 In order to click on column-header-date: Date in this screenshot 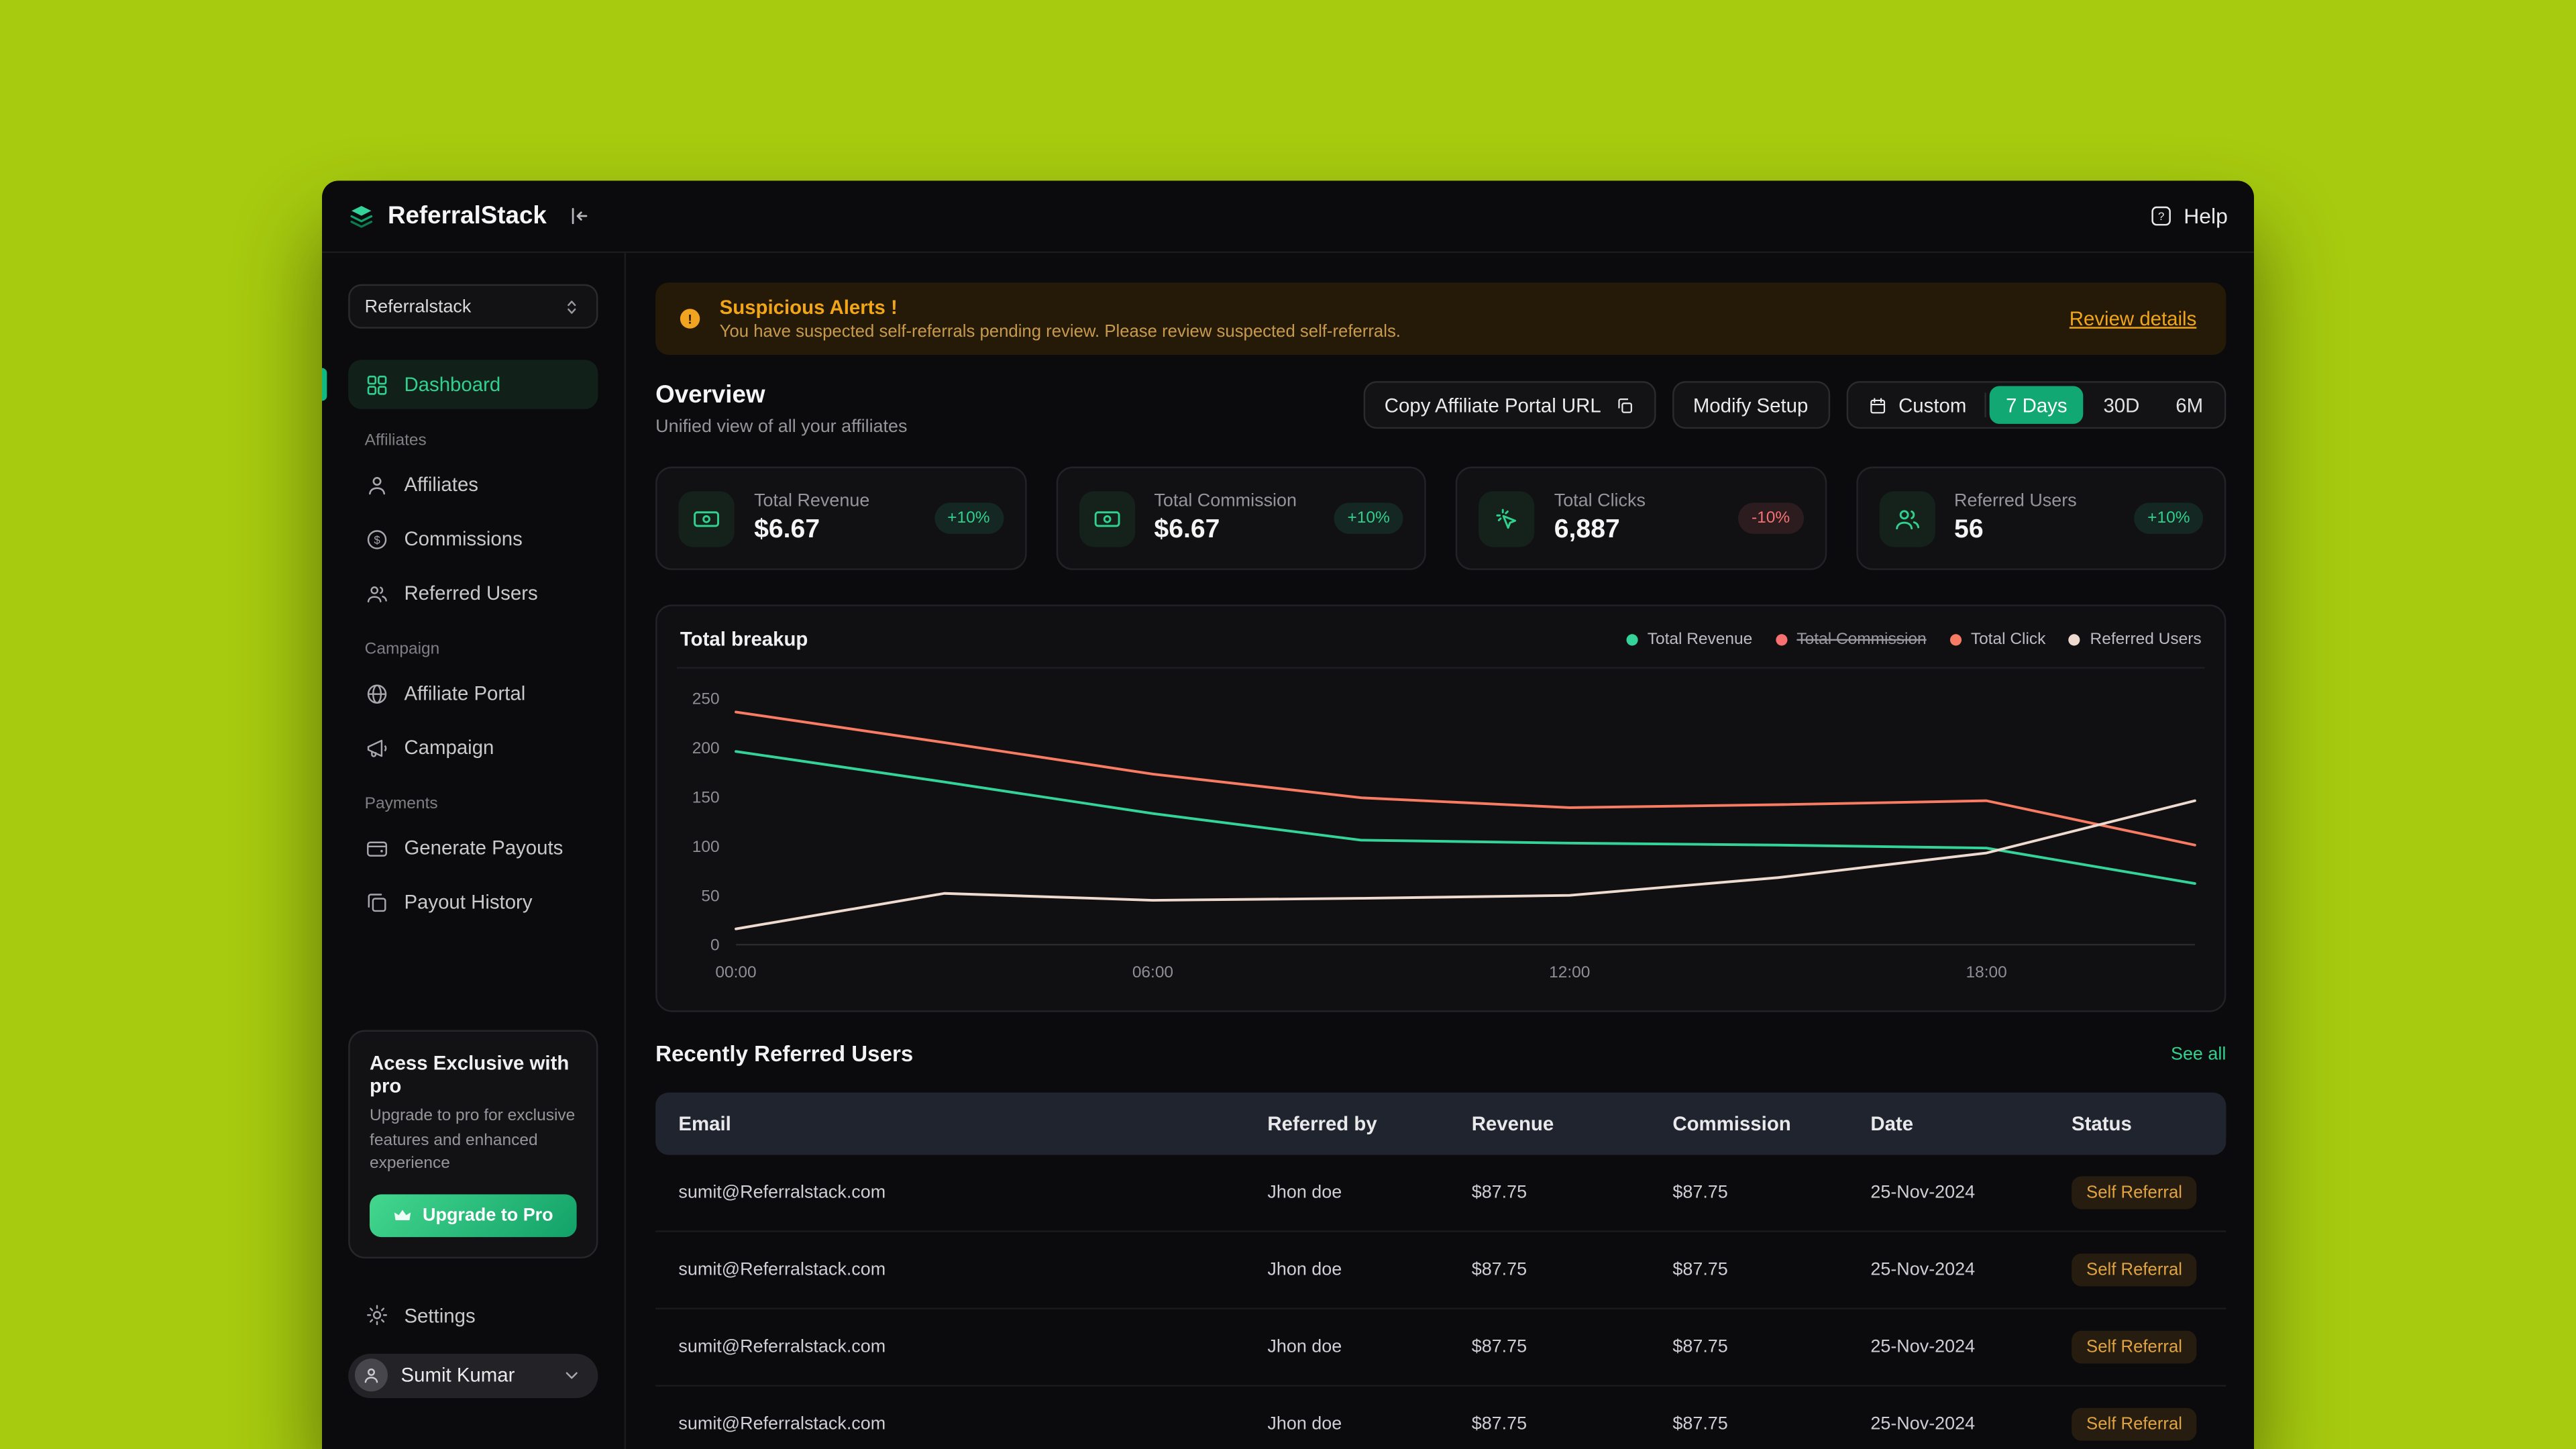, I will do `click(1892, 1124)`.